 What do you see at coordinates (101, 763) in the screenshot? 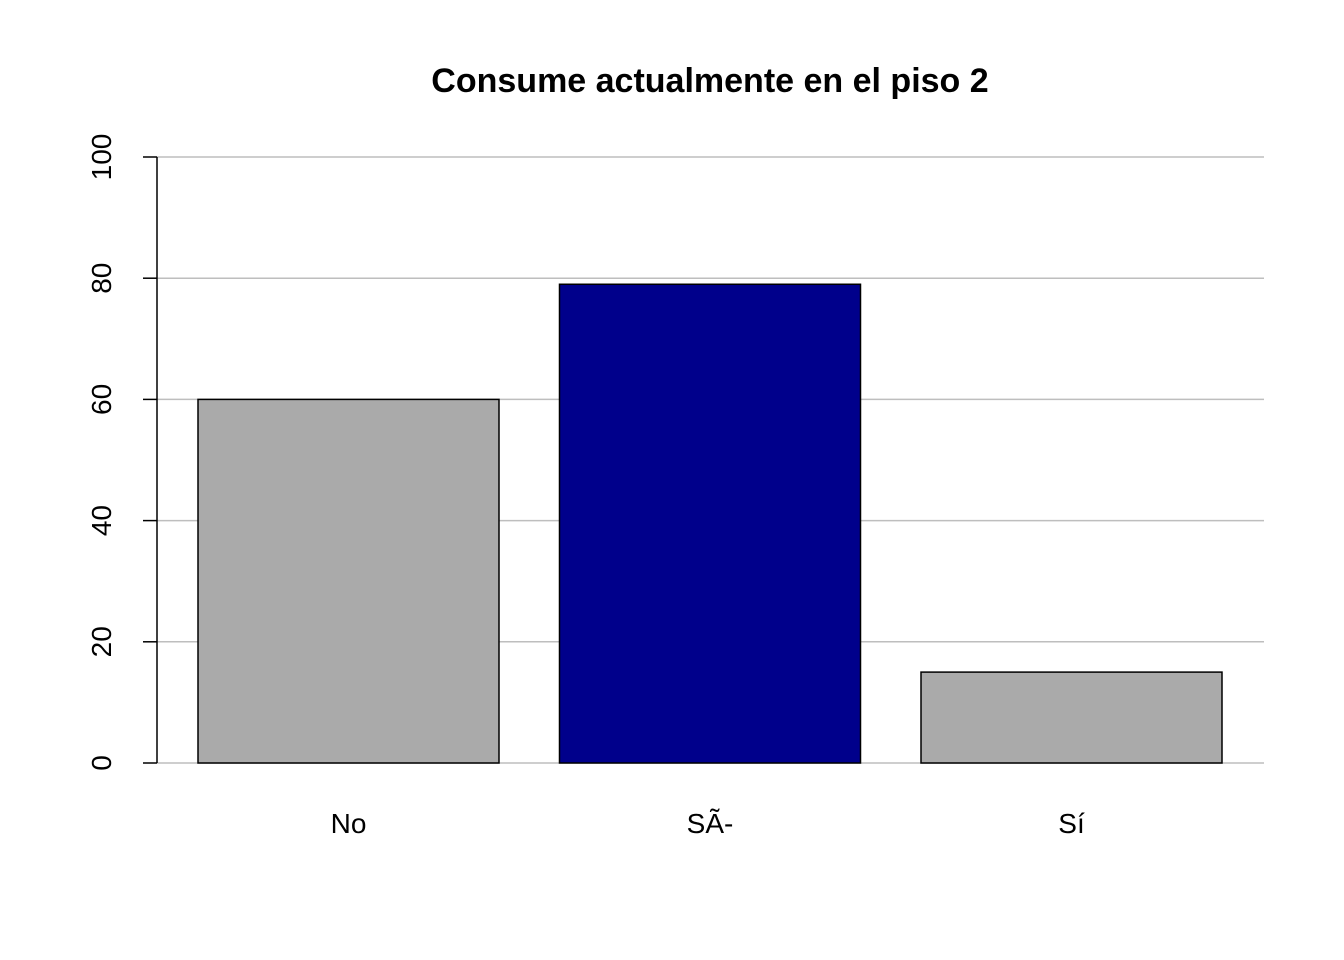
I see `y-tick-label: 0` at bounding box center [101, 763].